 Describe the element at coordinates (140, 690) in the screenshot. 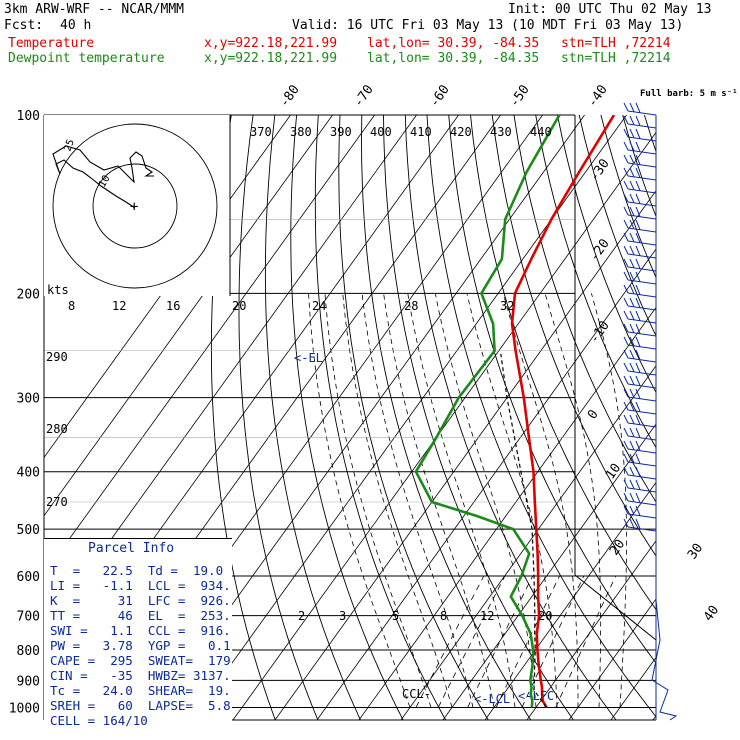

I see `parcel-row: Tc = 24.0 SHEAR= 19.` at that location.